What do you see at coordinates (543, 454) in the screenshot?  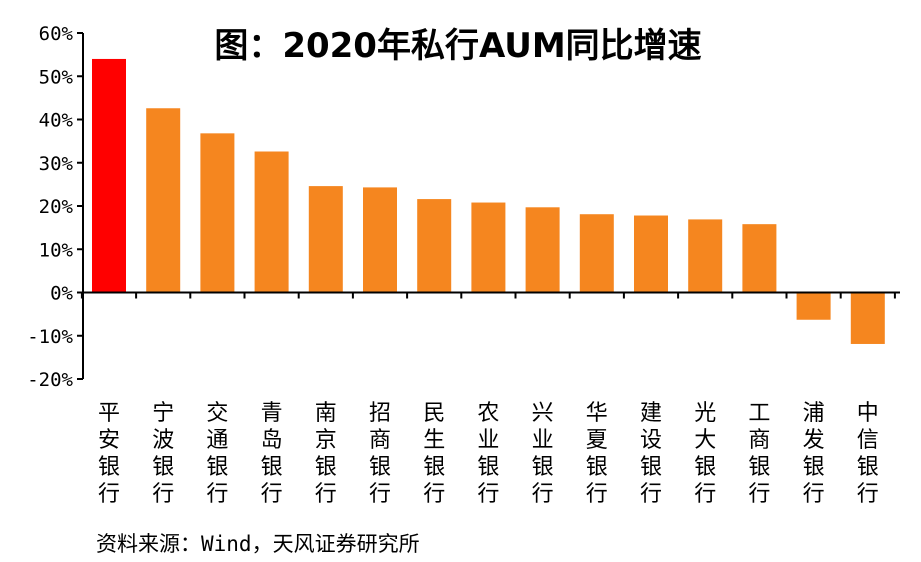 I see `x-tick-label: 兴业银行` at bounding box center [543, 454].